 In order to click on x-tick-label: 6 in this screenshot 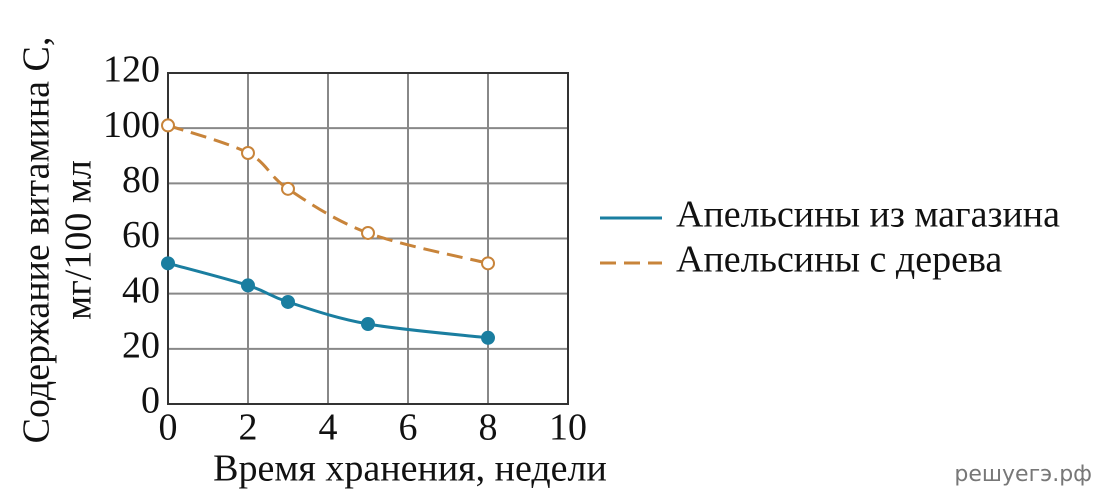, I will do `click(408, 428)`.